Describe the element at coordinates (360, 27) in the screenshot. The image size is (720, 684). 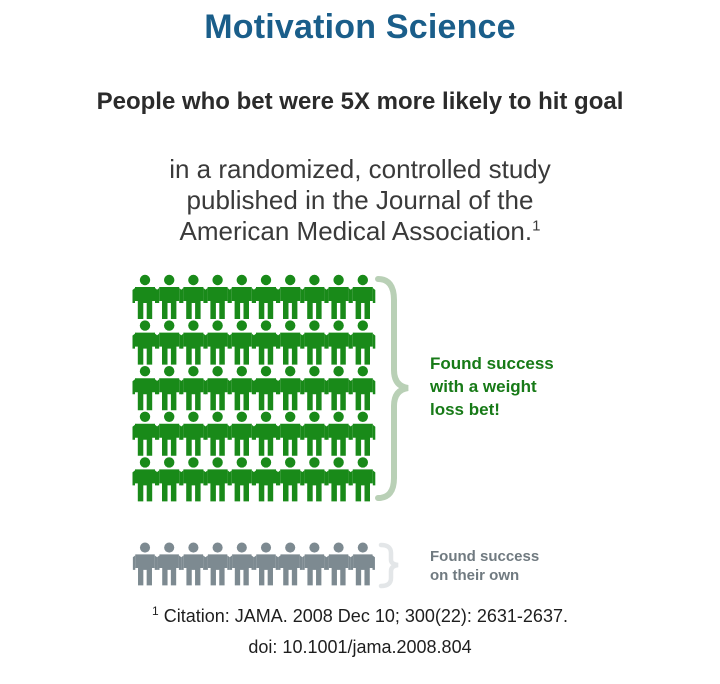
I see `page-title: Motivation Science` at that location.